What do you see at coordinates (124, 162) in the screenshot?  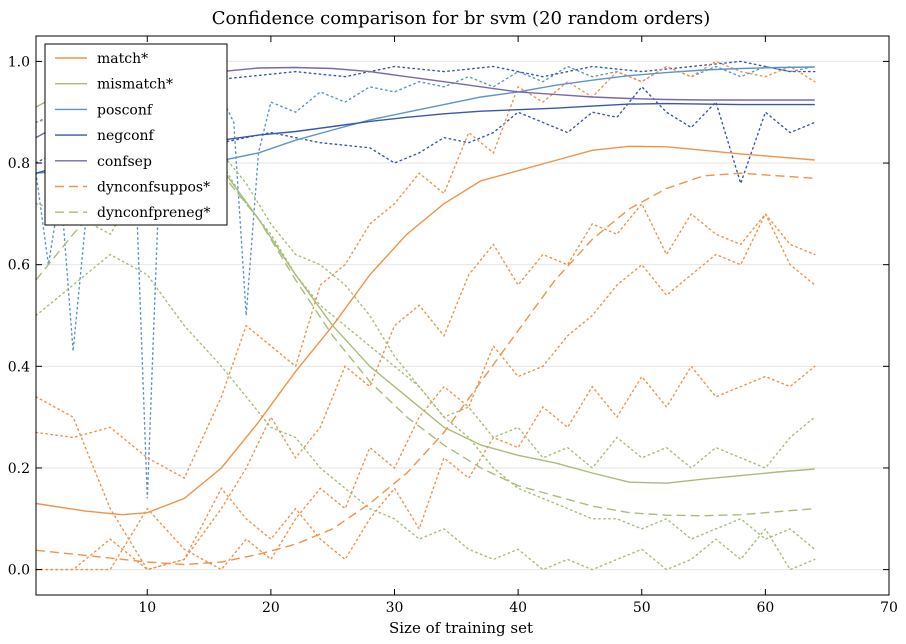 I see `legend-label: confsep` at bounding box center [124, 162].